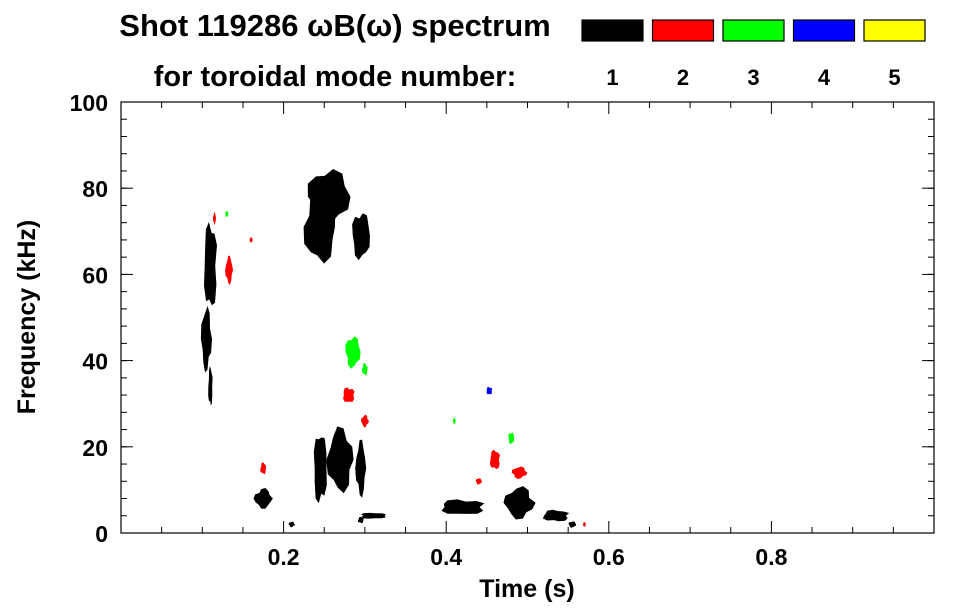 The image size is (963, 615). Describe the element at coordinates (753, 77) in the screenshot. I see `legend-label-3: 3` at that location.